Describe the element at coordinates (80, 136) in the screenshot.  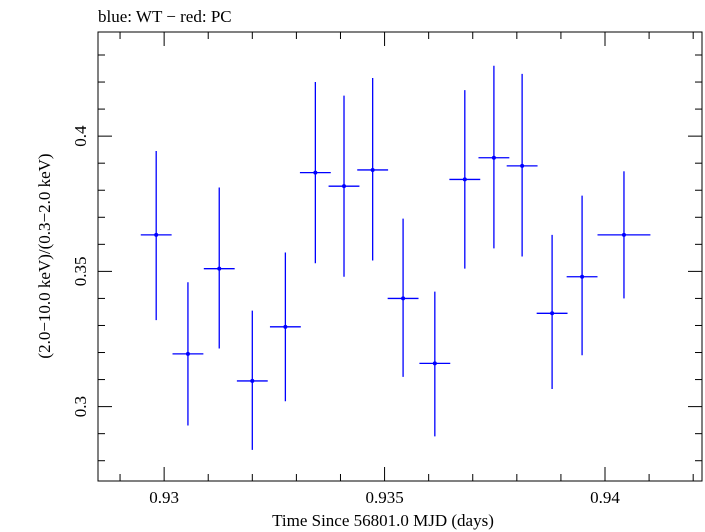
I see `y-tick-label: 0.4` at that location.